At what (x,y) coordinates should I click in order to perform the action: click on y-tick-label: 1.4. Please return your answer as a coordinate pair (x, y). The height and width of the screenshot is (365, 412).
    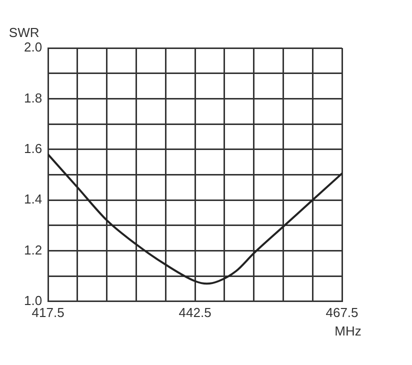
    Looking at the image, I should click on (33, 199).